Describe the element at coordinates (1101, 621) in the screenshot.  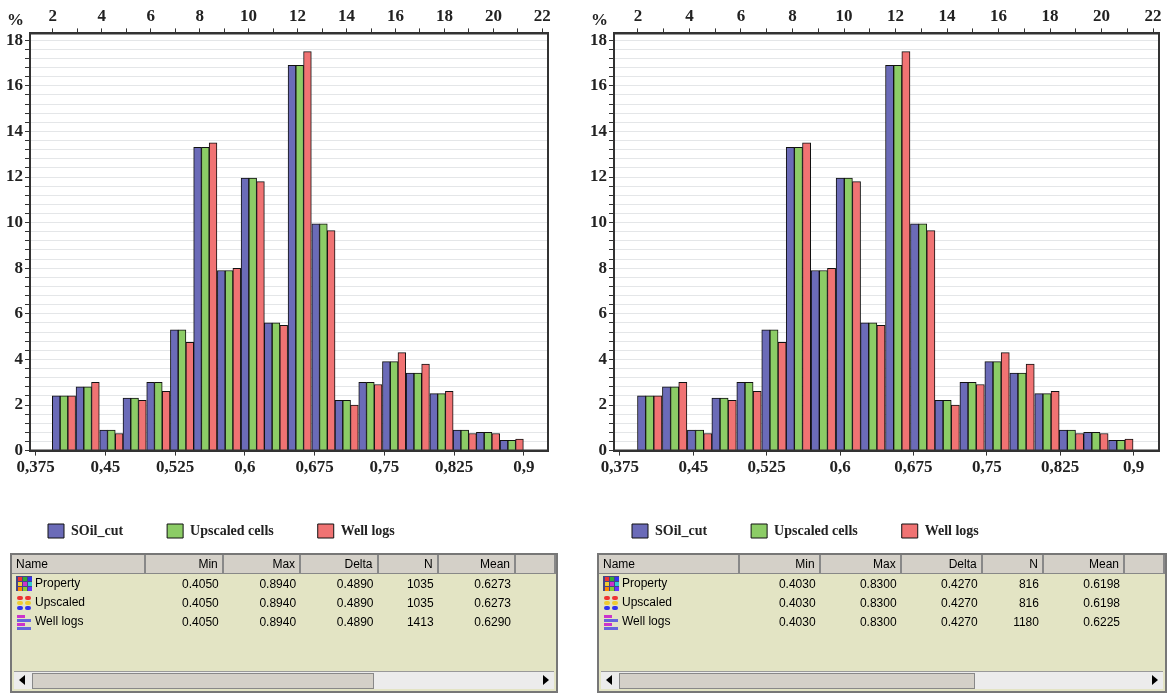
I see `text: 0.6225` at that location.